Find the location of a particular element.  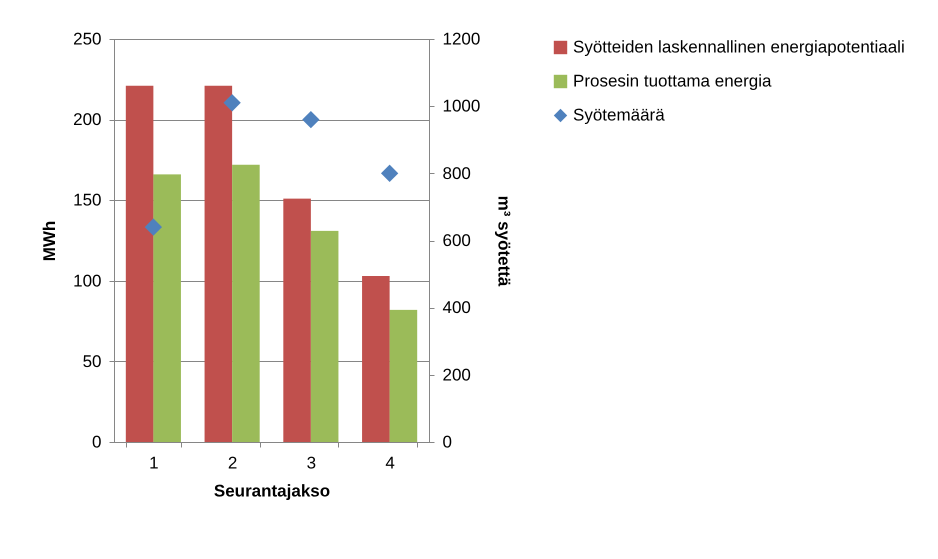

x-tick-label: 2 is located at coordinates (233, 463).